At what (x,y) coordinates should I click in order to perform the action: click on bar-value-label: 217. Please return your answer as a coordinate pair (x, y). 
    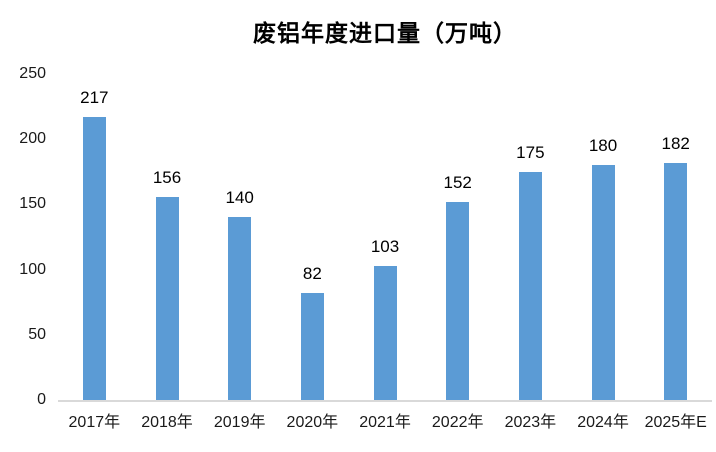
    Looking at the image, I should click on (94, 97).